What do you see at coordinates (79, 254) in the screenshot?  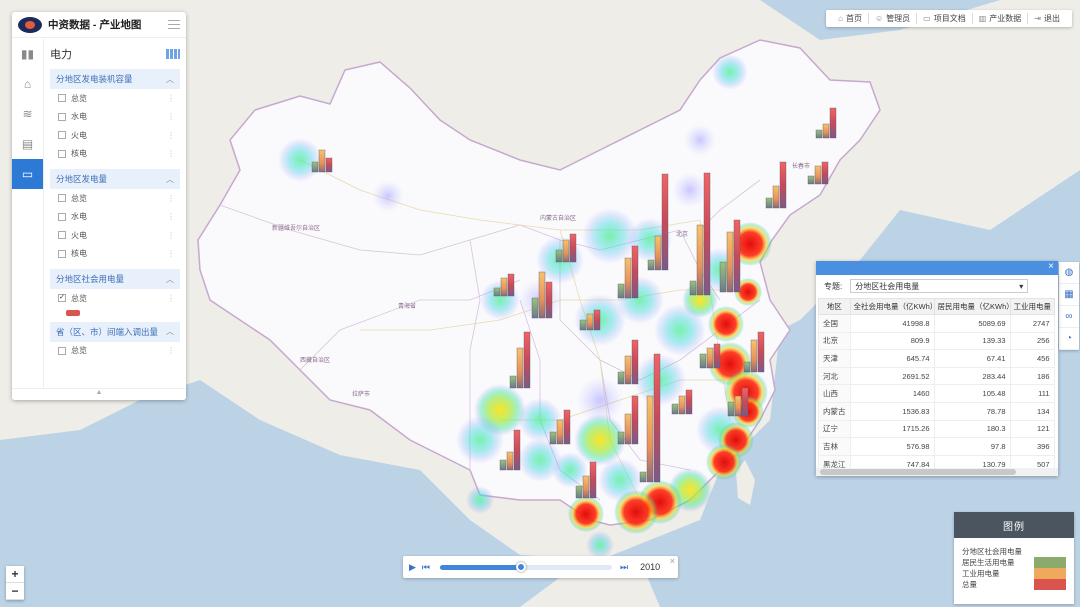 I see `option-label: 核电` at bounding box center [79, 254].